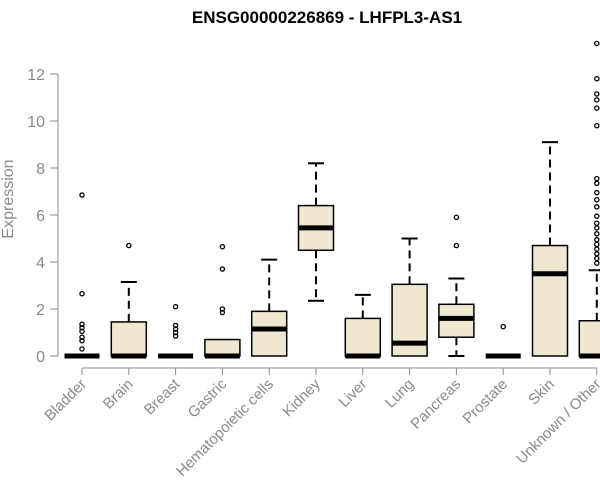 Image resolution: width=600 pixels, height=500 pixels. What do you see at coordinates (40, 216) in the screenshot?
I see `y-tick-label: 6` at bounding box center [40, 216].